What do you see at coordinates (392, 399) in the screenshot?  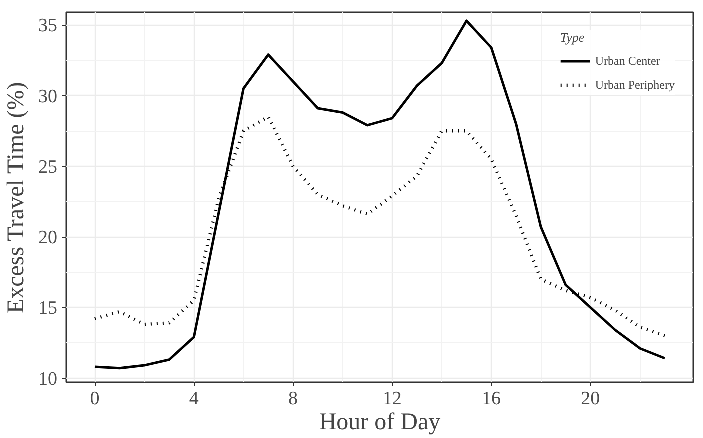 I see `x-tick-label: 12` at bounding box center [392, 399].